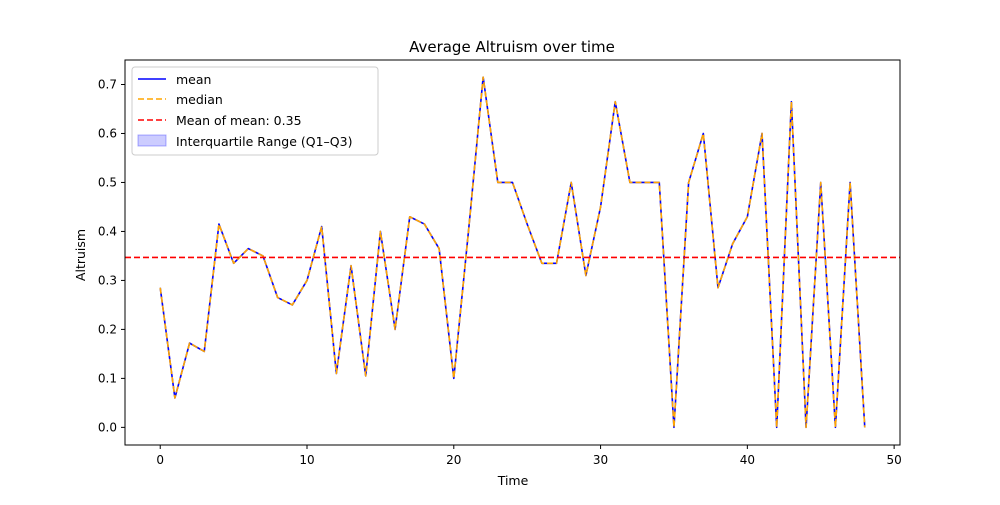  What do you see at coordinates (453, 460) in the screenshot?
I see `x-tick-label: 20` at bounding box center [453, 460].